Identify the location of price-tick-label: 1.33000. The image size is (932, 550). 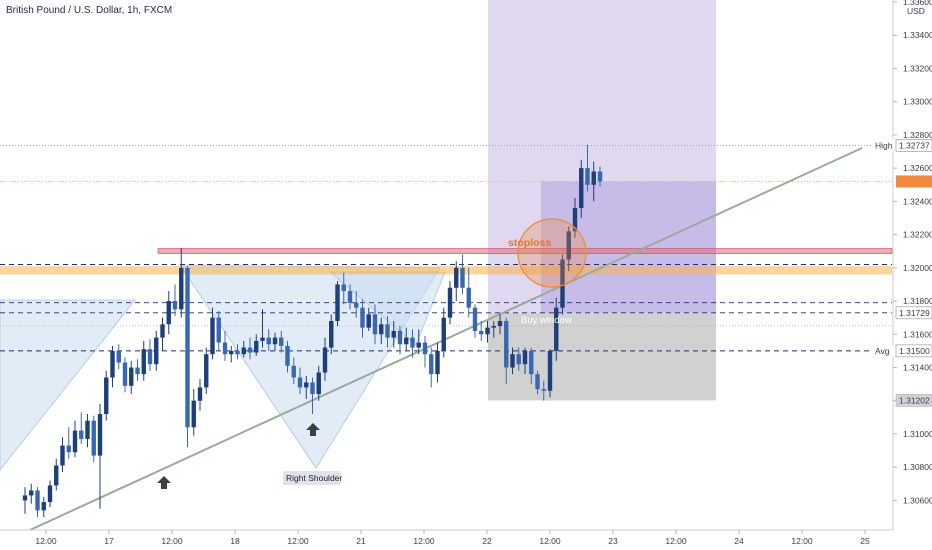
(917, 102).